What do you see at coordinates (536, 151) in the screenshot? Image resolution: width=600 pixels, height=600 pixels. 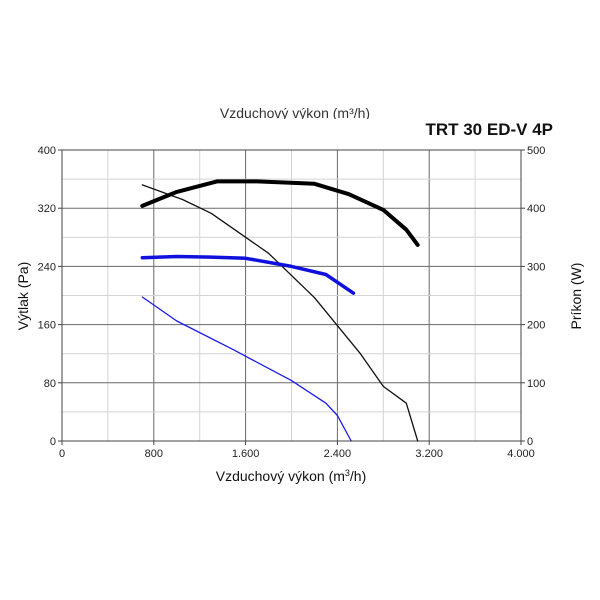 I see `y-right-tick-label: 500` at bounding box center [536, 151].